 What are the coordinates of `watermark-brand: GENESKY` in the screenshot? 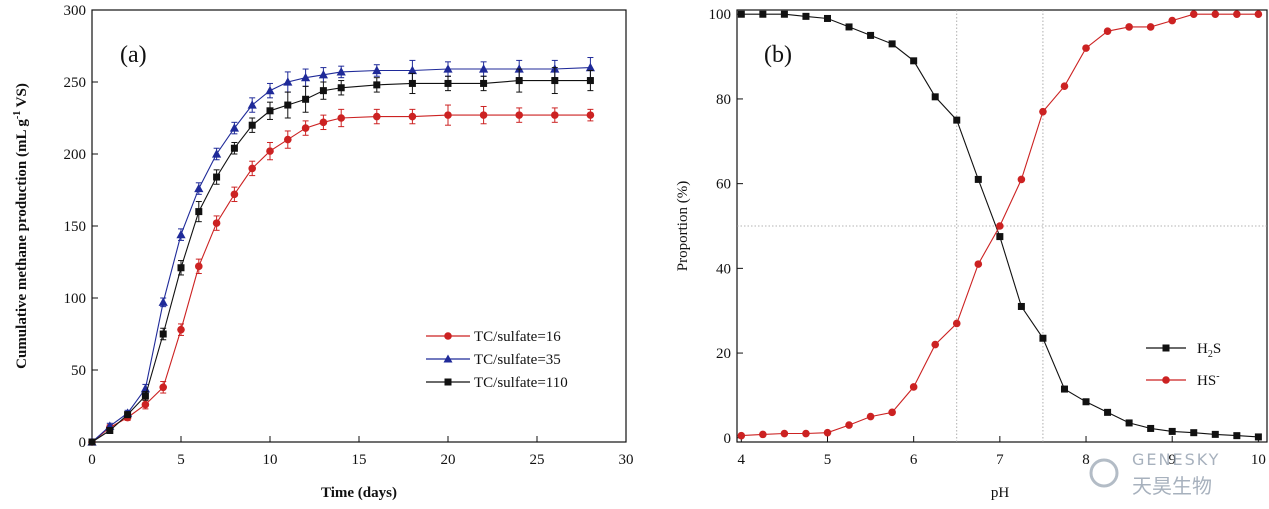 It's located at (1176, 459).